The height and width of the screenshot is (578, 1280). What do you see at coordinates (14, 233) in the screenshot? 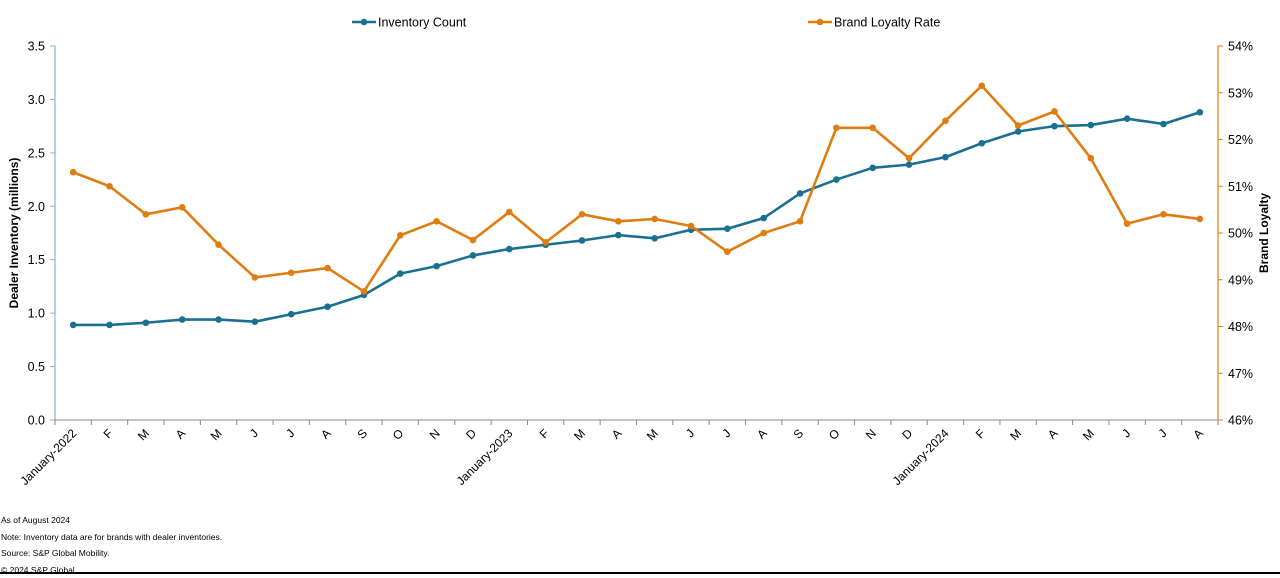
I see `y-left-axis-title: Dealer Inventory (millions)` at bounding box center [14, 233].